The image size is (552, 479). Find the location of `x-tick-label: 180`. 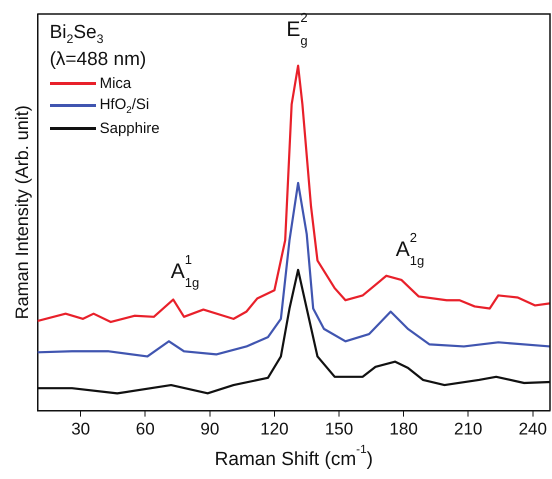

x-tick-label: 180 is located at coordinates (403, 428).